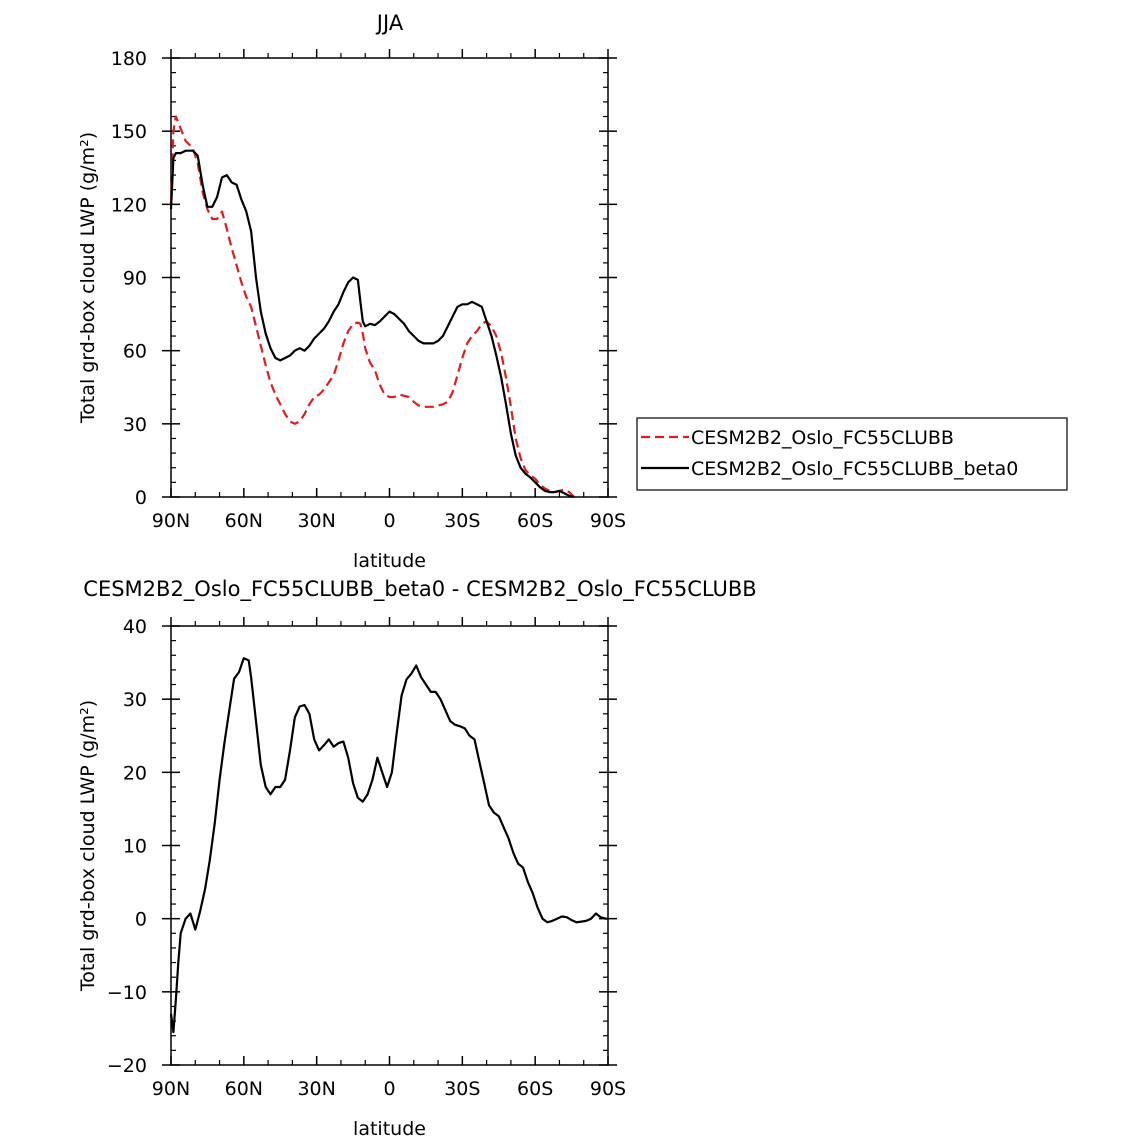  I want to click on legend-label: CESM2B2_Oslo_FC55CLUBB, so click(822, 438).